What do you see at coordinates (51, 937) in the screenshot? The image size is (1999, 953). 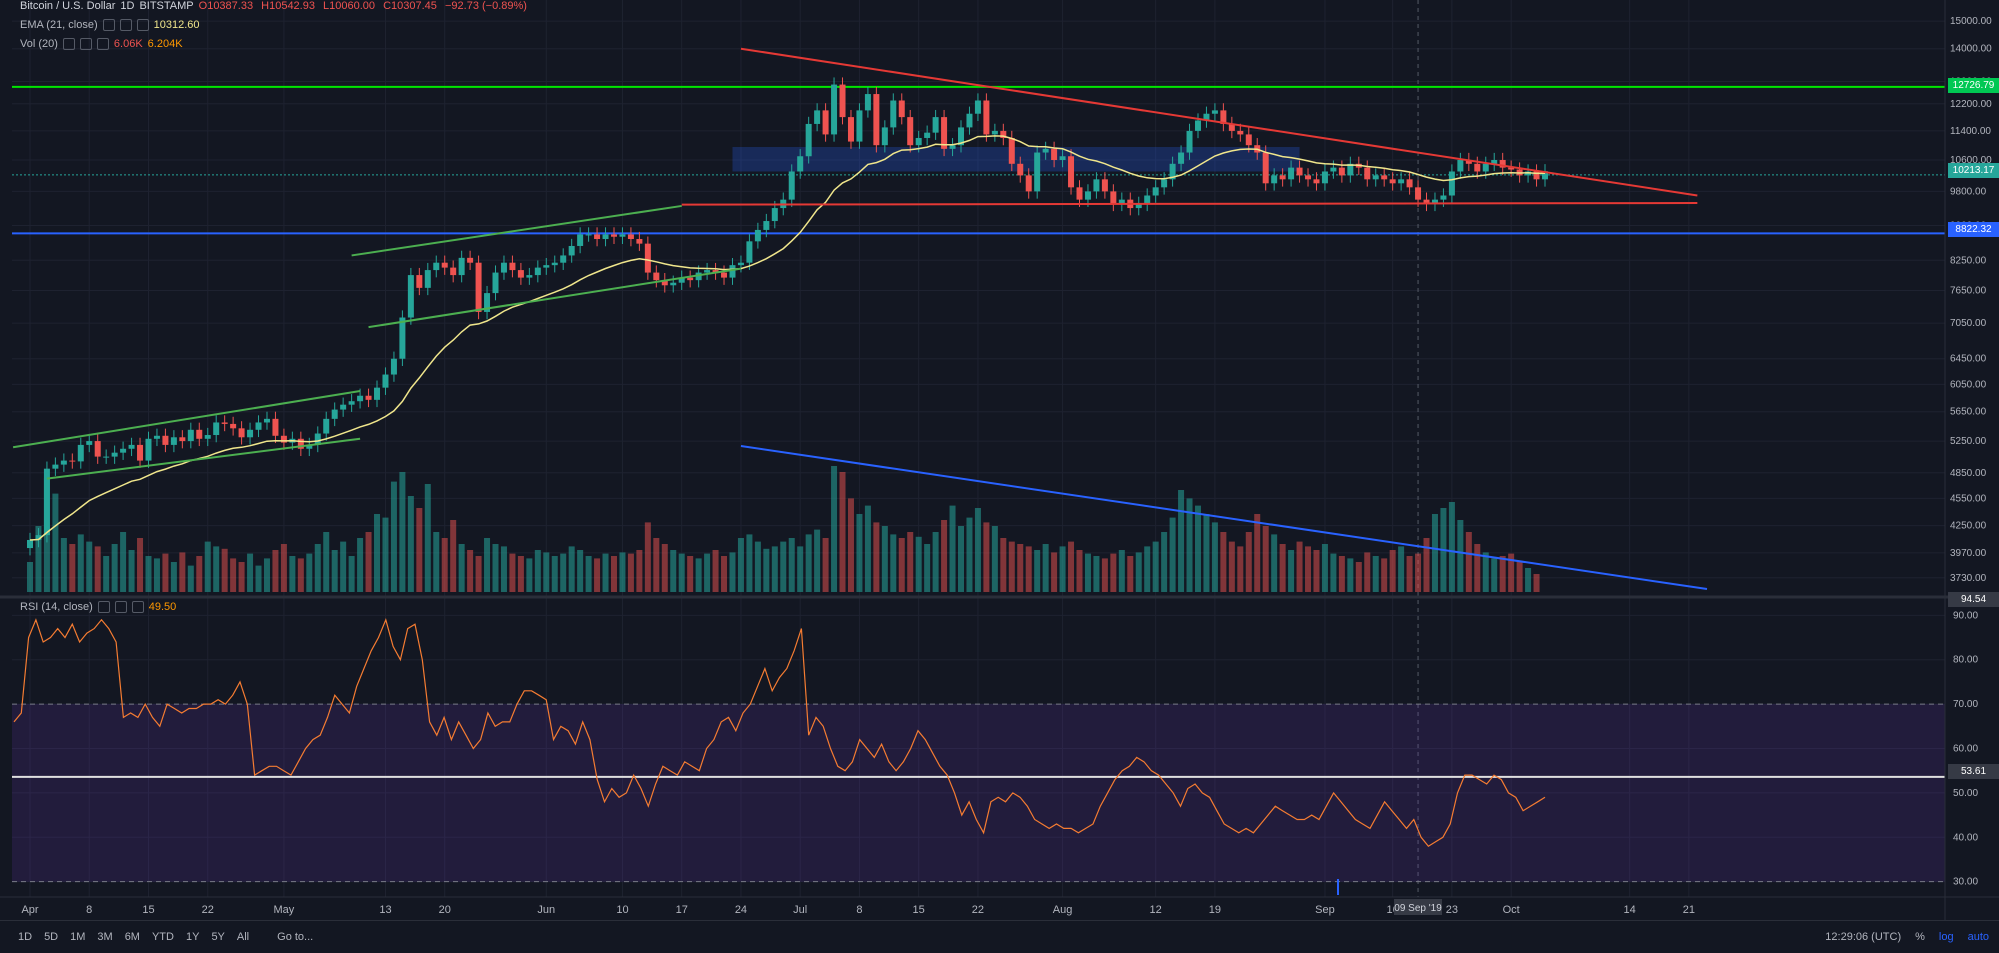 I see `timeframe-5d: 5D` at bounding box center [51, 937].